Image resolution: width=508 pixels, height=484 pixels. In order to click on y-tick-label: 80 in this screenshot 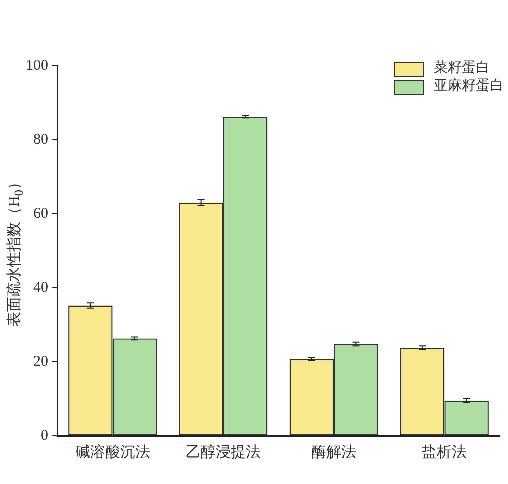, I will do `click(41, 140)`.